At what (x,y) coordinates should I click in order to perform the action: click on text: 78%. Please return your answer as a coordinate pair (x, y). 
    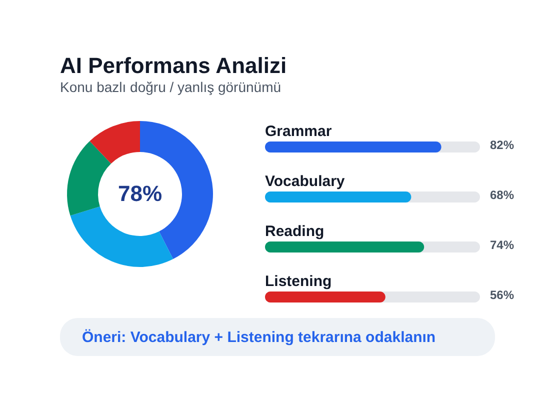
    Looking at the image, I should click on (140, 193).